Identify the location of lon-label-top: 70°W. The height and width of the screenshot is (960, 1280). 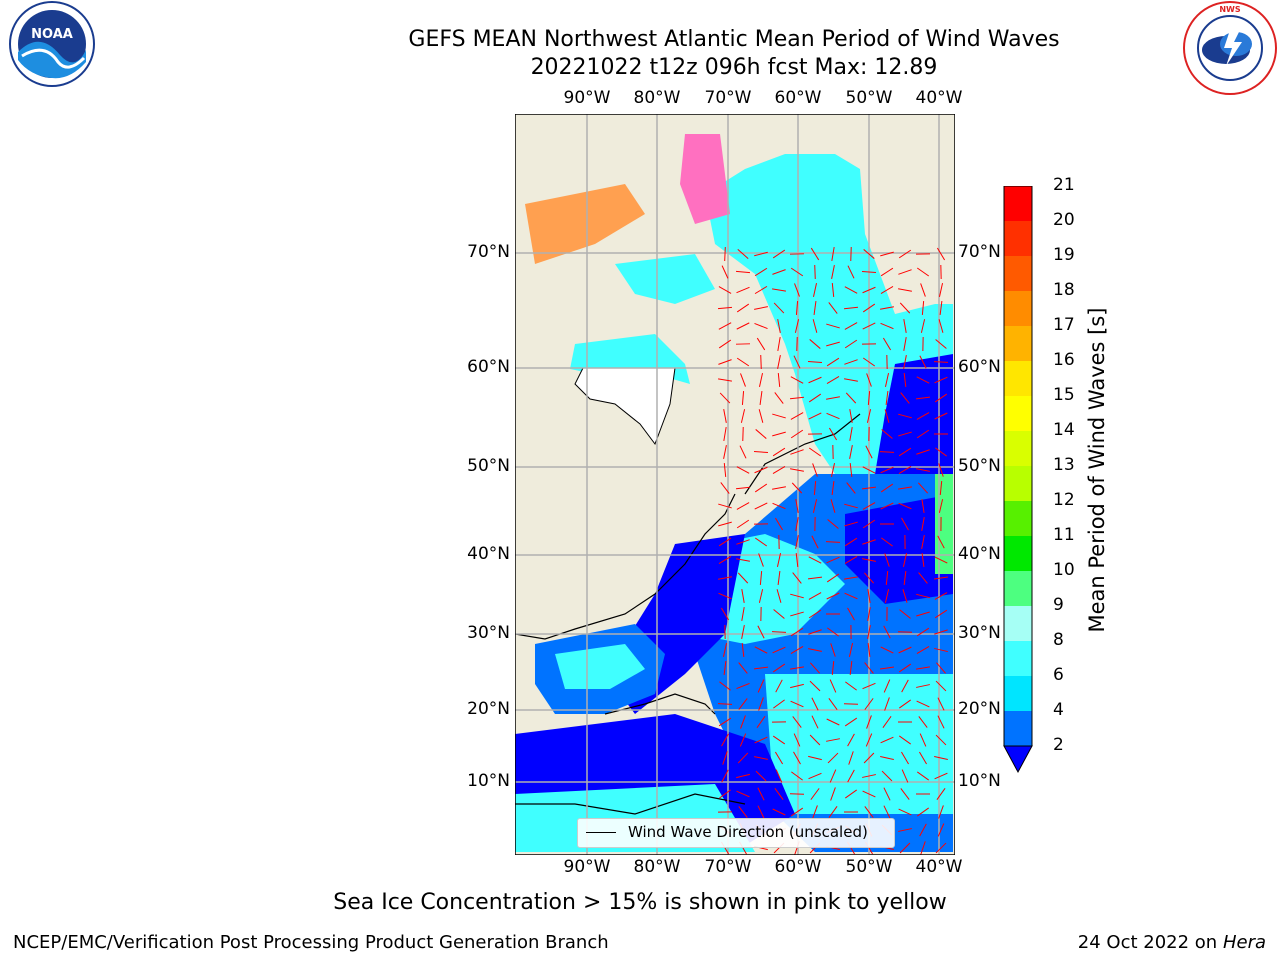
(728, 98).